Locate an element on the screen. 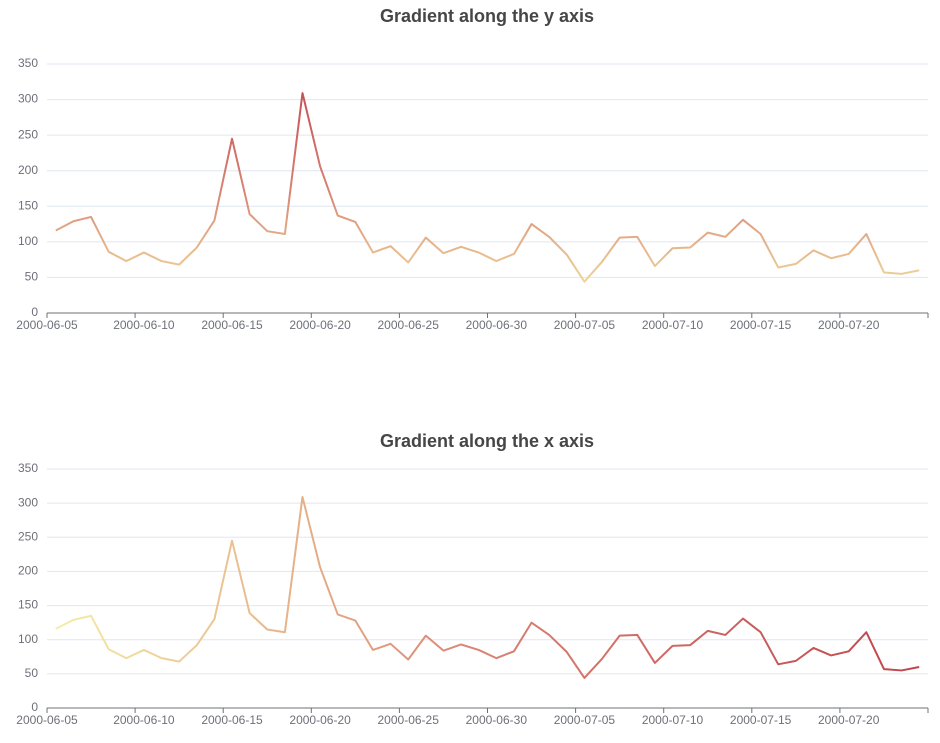 Image resolution: width=940 pixels, height=743 pixels. chart-title: Gradient along the x axis is located at coordinates (487, 441).